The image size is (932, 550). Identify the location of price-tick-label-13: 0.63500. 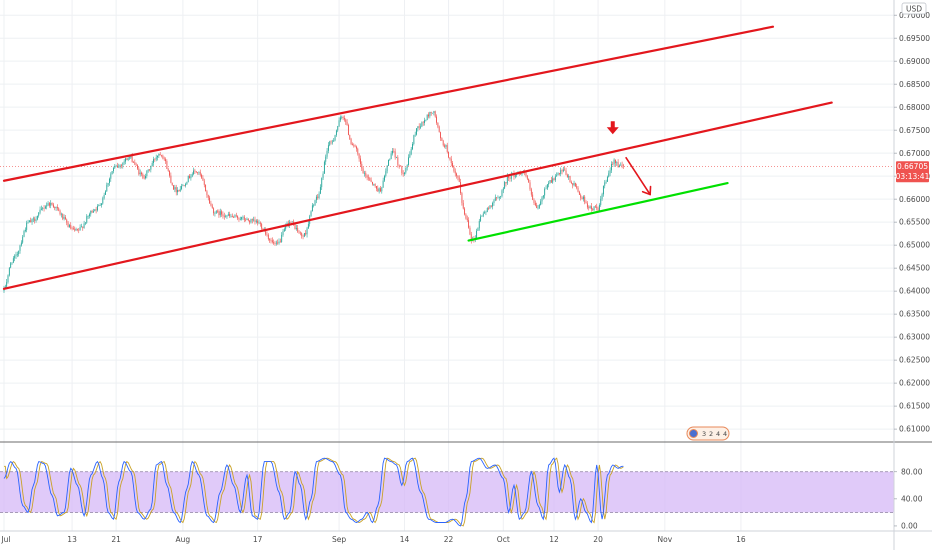
(914, 314).